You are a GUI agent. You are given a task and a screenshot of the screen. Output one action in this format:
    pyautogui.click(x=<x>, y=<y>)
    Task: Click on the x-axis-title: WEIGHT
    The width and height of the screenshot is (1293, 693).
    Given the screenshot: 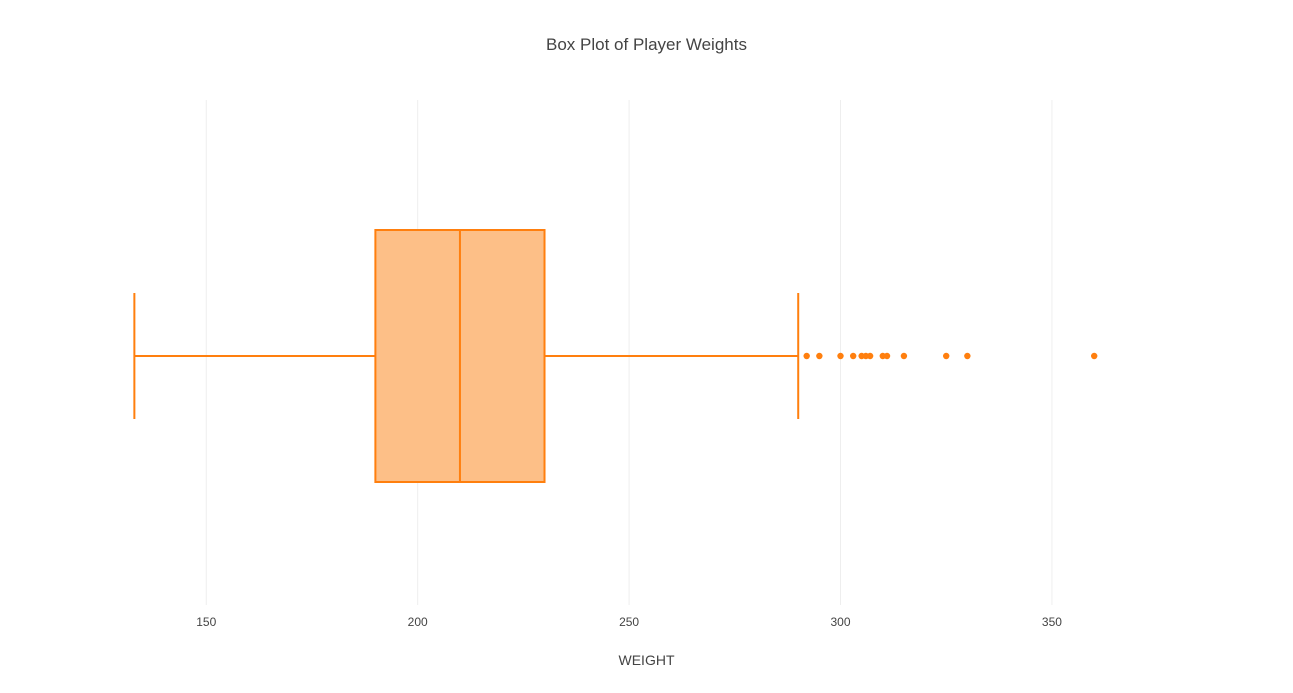 What is the action you would take?
    pyautogui.click(x=647, y=660)
    